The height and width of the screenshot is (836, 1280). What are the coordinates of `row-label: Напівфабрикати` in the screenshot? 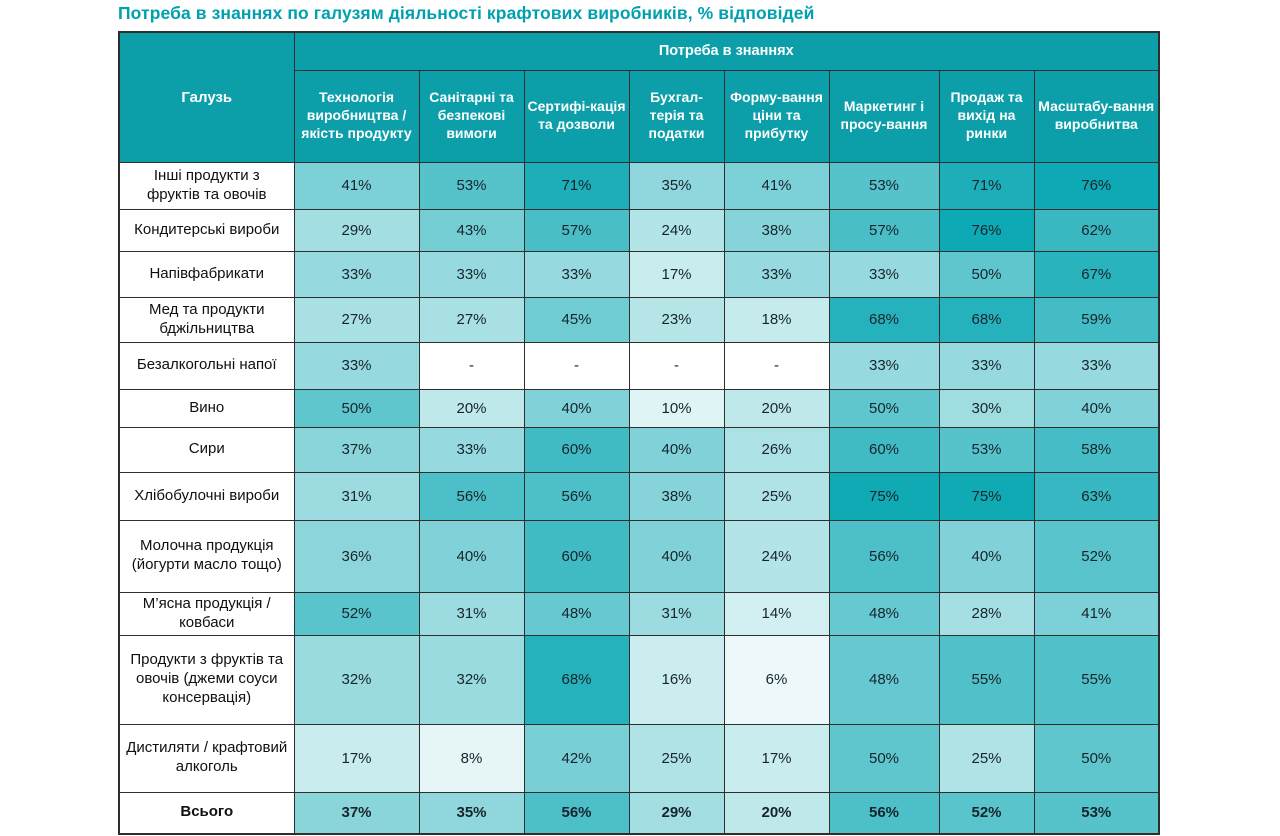 It's located at (206, 274).